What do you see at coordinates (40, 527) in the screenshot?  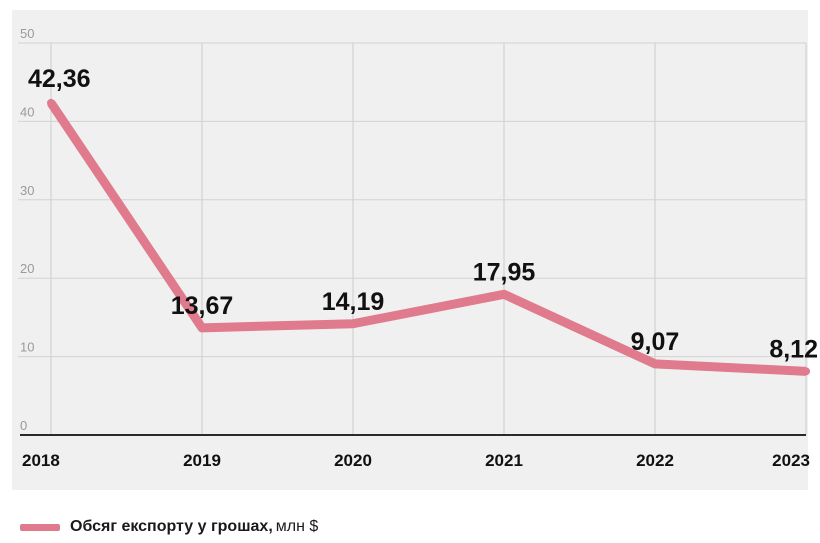 I see `legend-swatch` at bounding box center [40, 527].